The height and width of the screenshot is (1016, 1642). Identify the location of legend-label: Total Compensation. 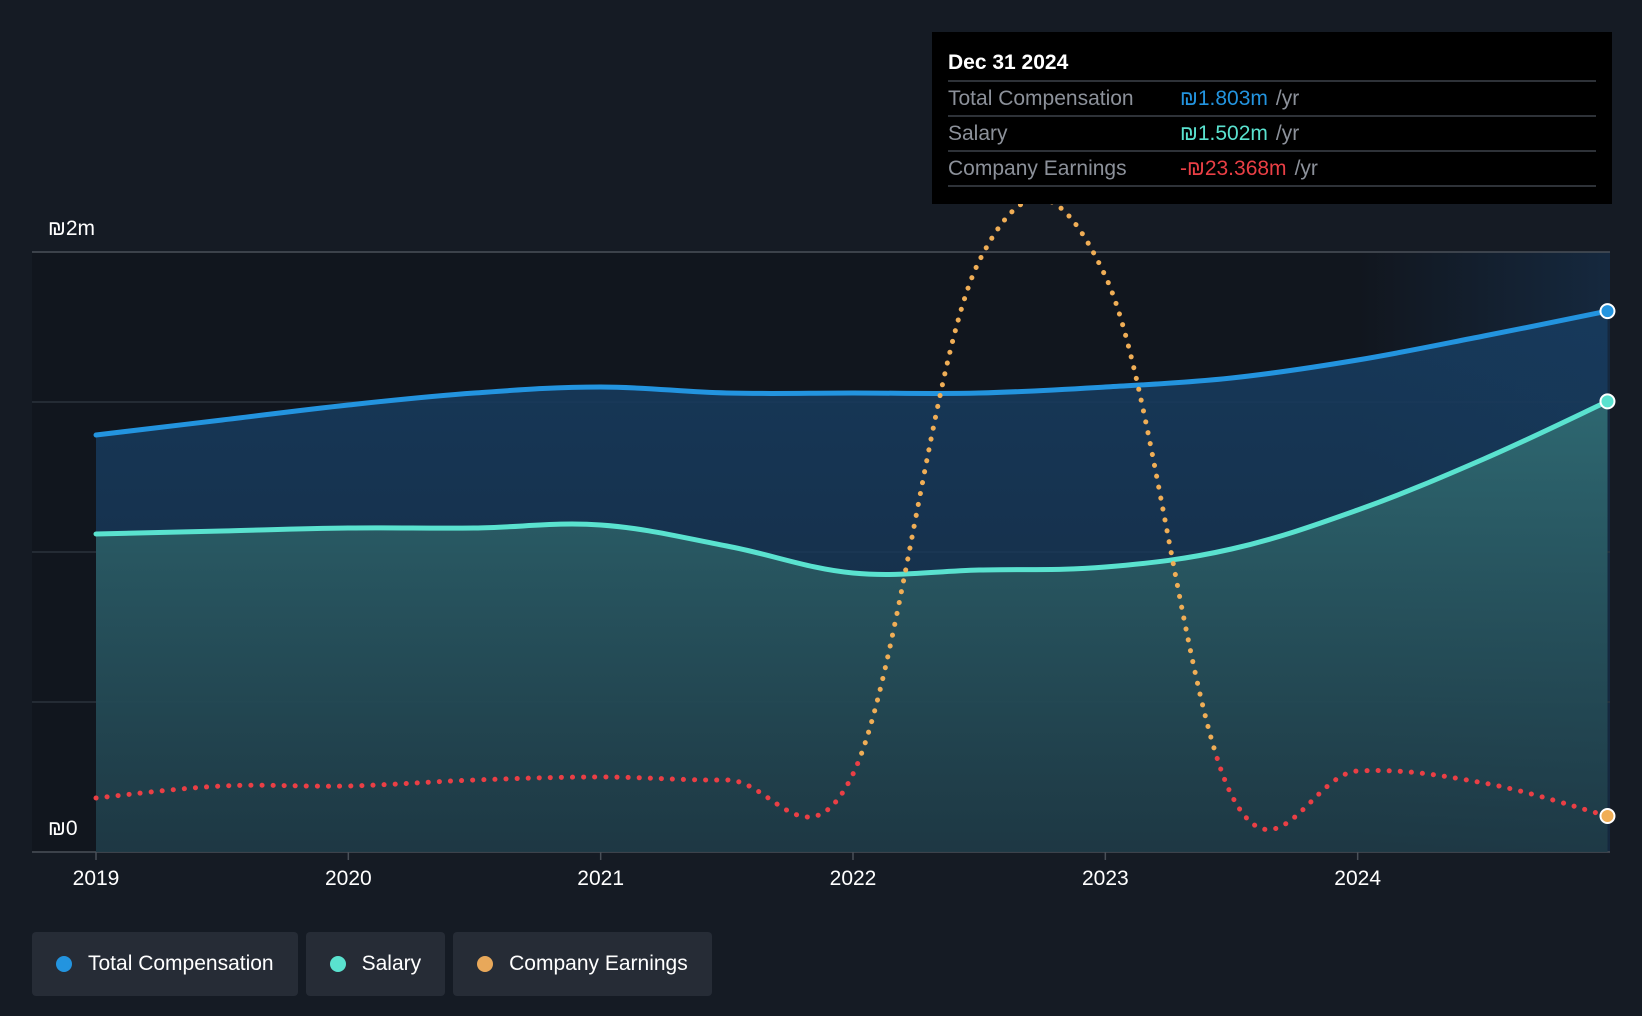
(181, 963).